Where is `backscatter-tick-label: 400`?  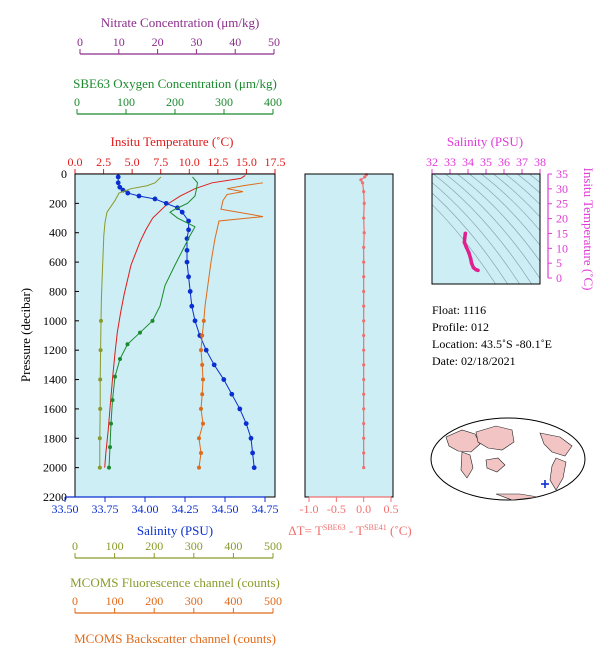 backscatter-tick-label: 400 is located at coordinates (233, 601).